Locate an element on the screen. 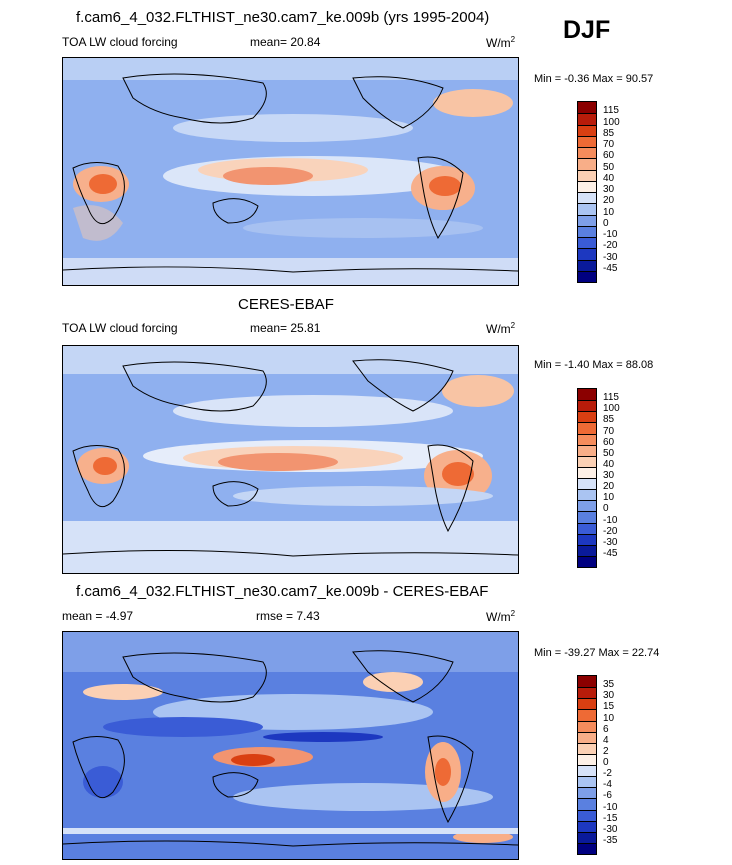 The height and width of the screenshot is (865, 732). panel-2-colorbar is located at coordinates (587, 478).